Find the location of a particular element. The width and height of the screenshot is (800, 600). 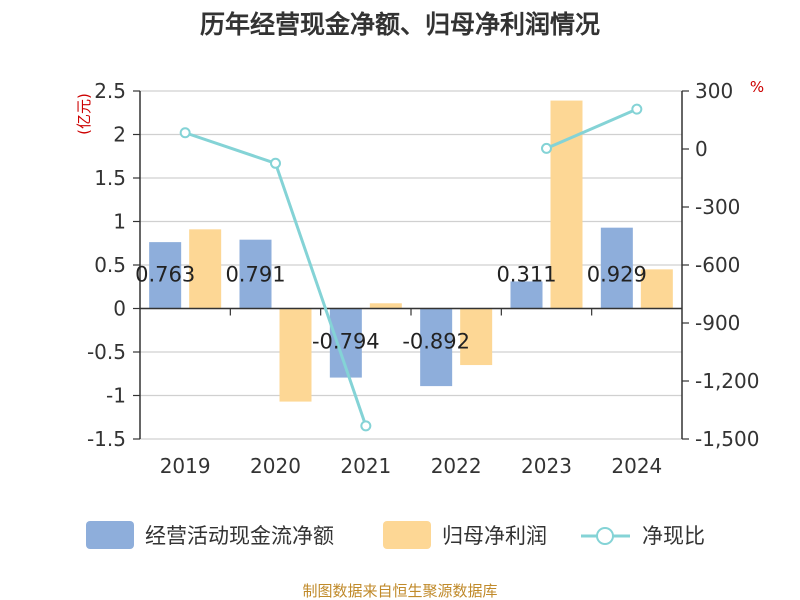

left-axis-tick: -0.5 is located at coordinates (106, 352).